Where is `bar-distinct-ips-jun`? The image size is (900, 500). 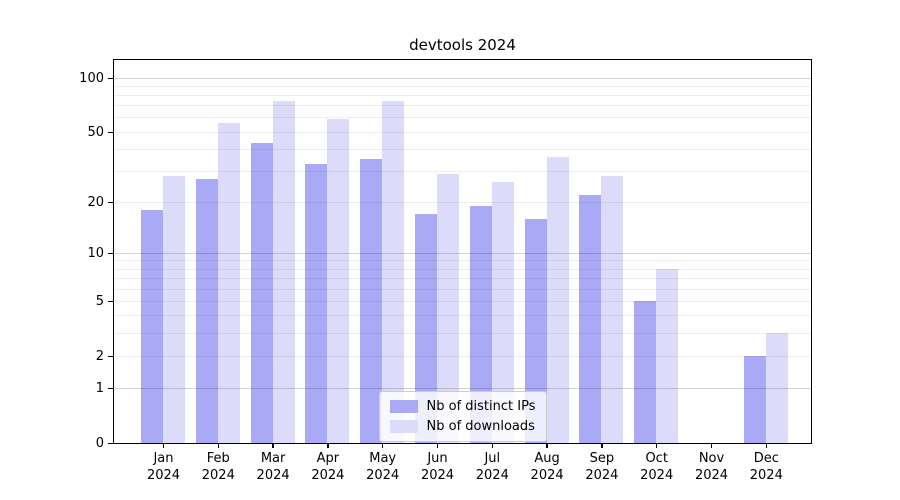 bar-distinct-ips-jun is located at coordinates (426, 328).